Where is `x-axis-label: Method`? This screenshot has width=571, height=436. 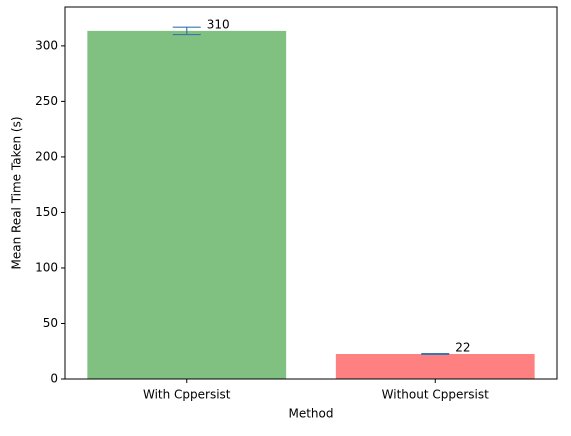
x-axis-label: Method is located at coordinates (310, 414).